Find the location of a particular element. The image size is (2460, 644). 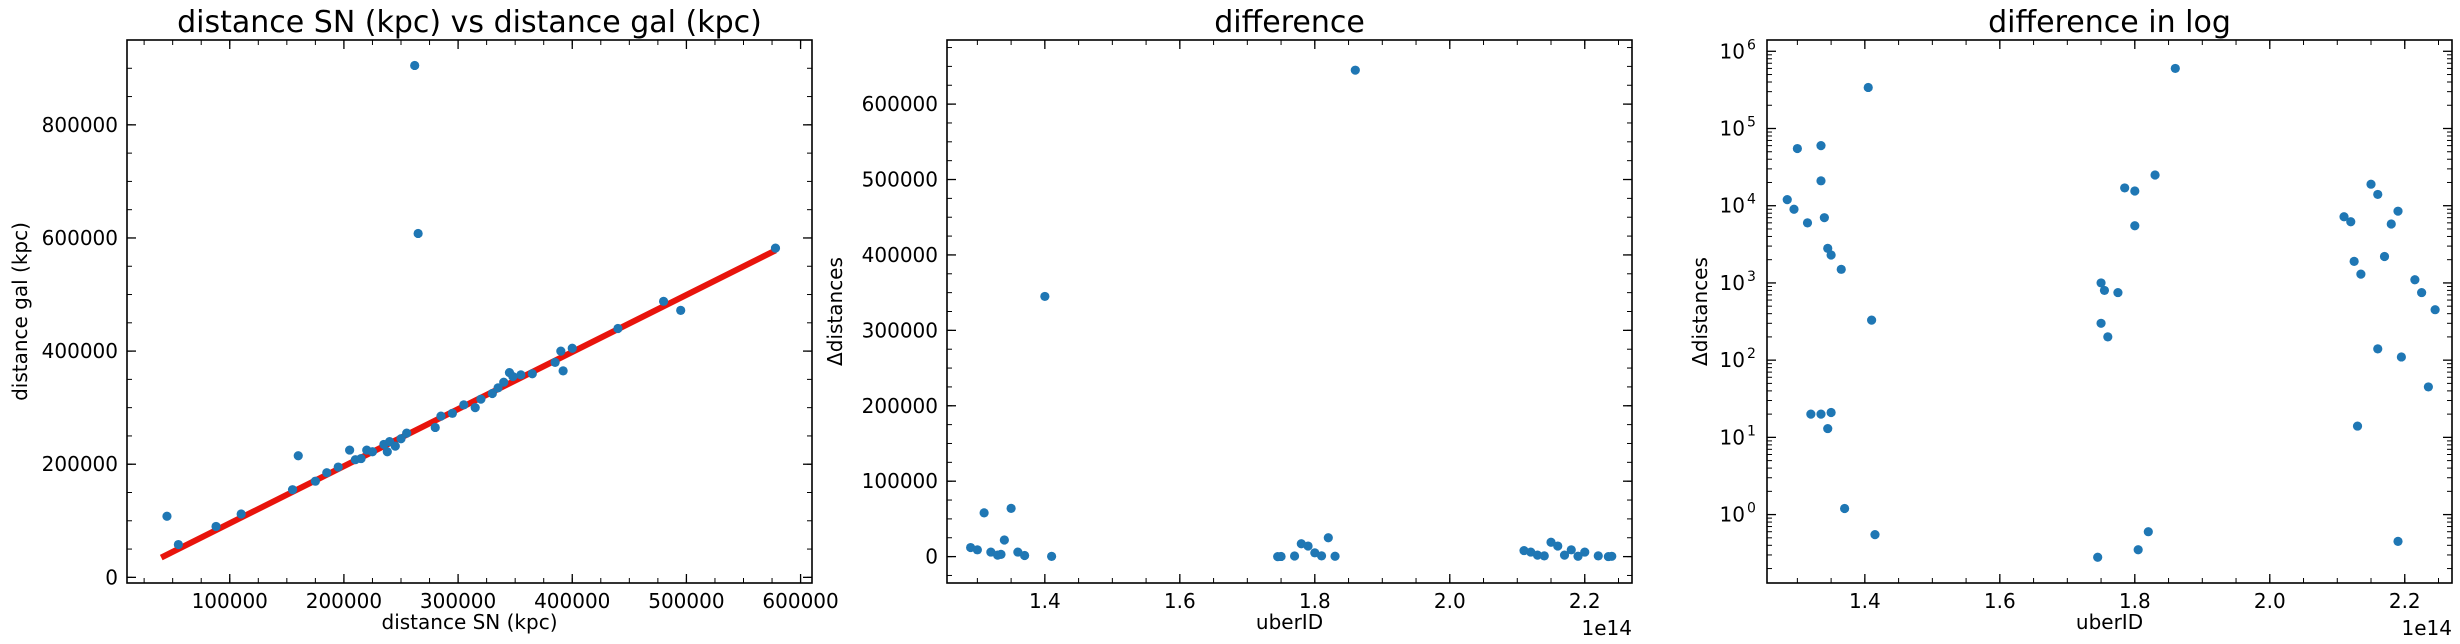

y-tick-exponent: 3 is located at coordinates (1751, 277).